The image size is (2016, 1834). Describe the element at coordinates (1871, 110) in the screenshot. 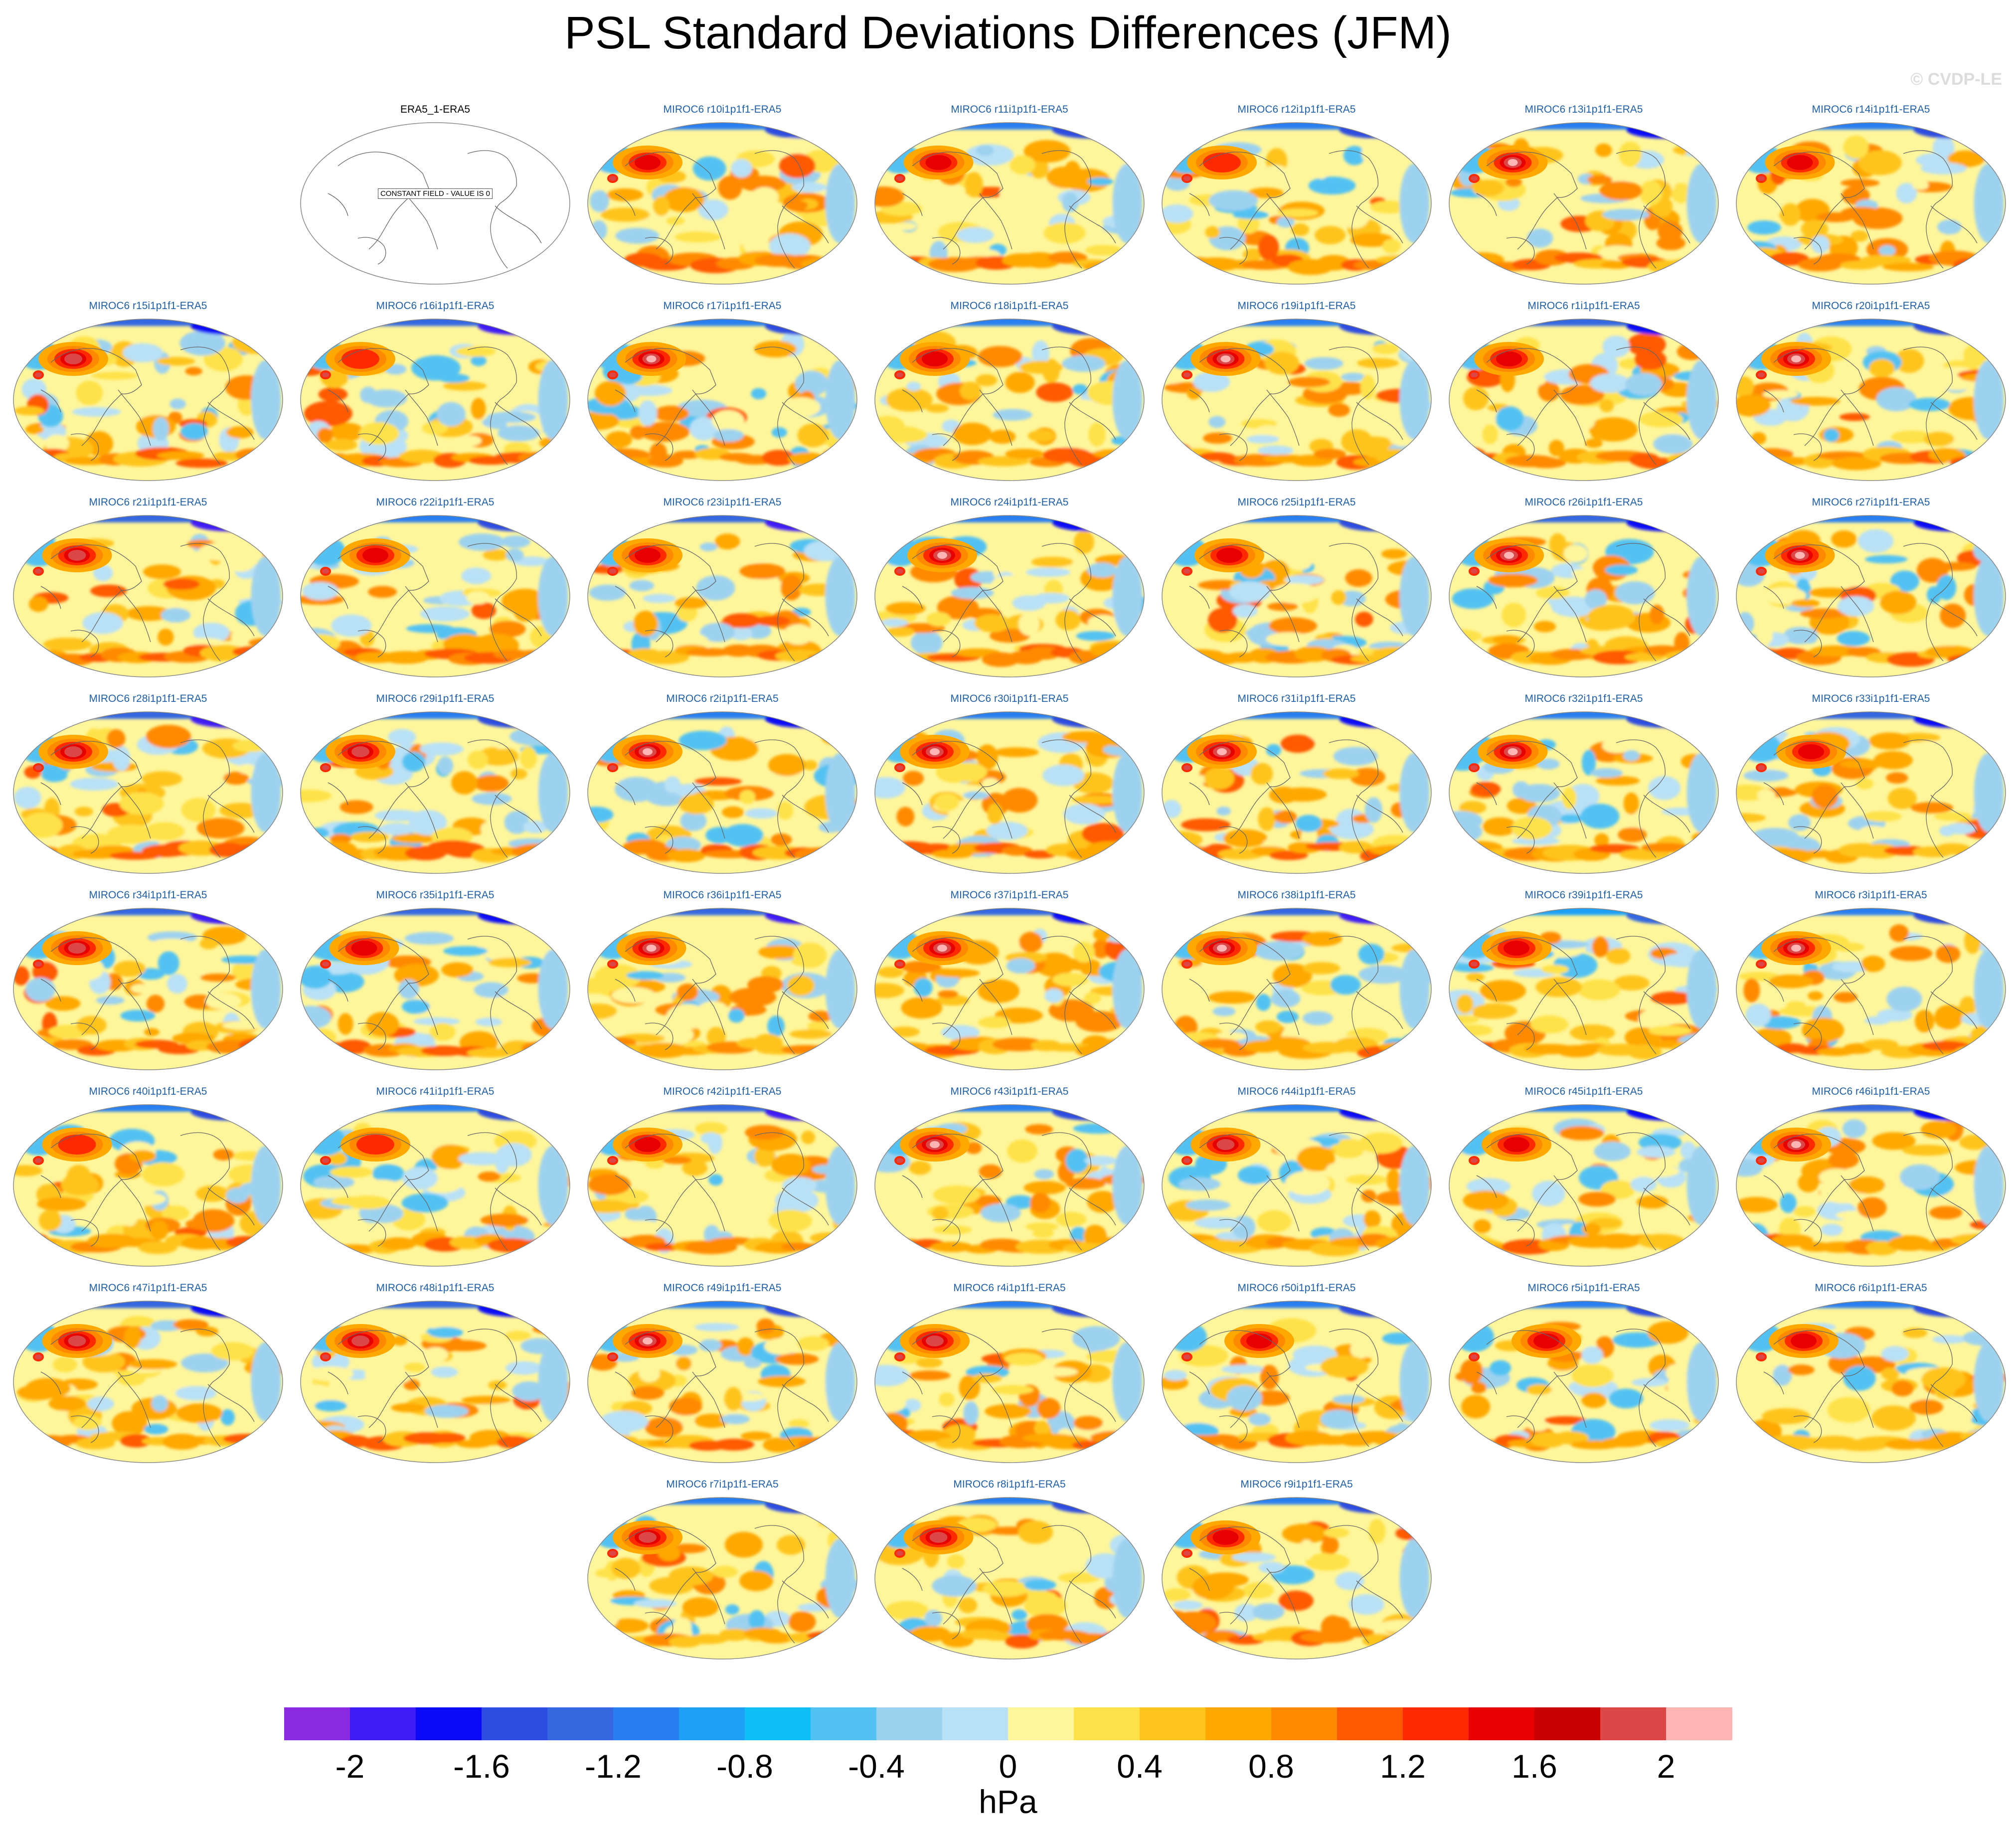

I see `panel-title: MIROC6 r14i1p1f1-ERA5` at that location.